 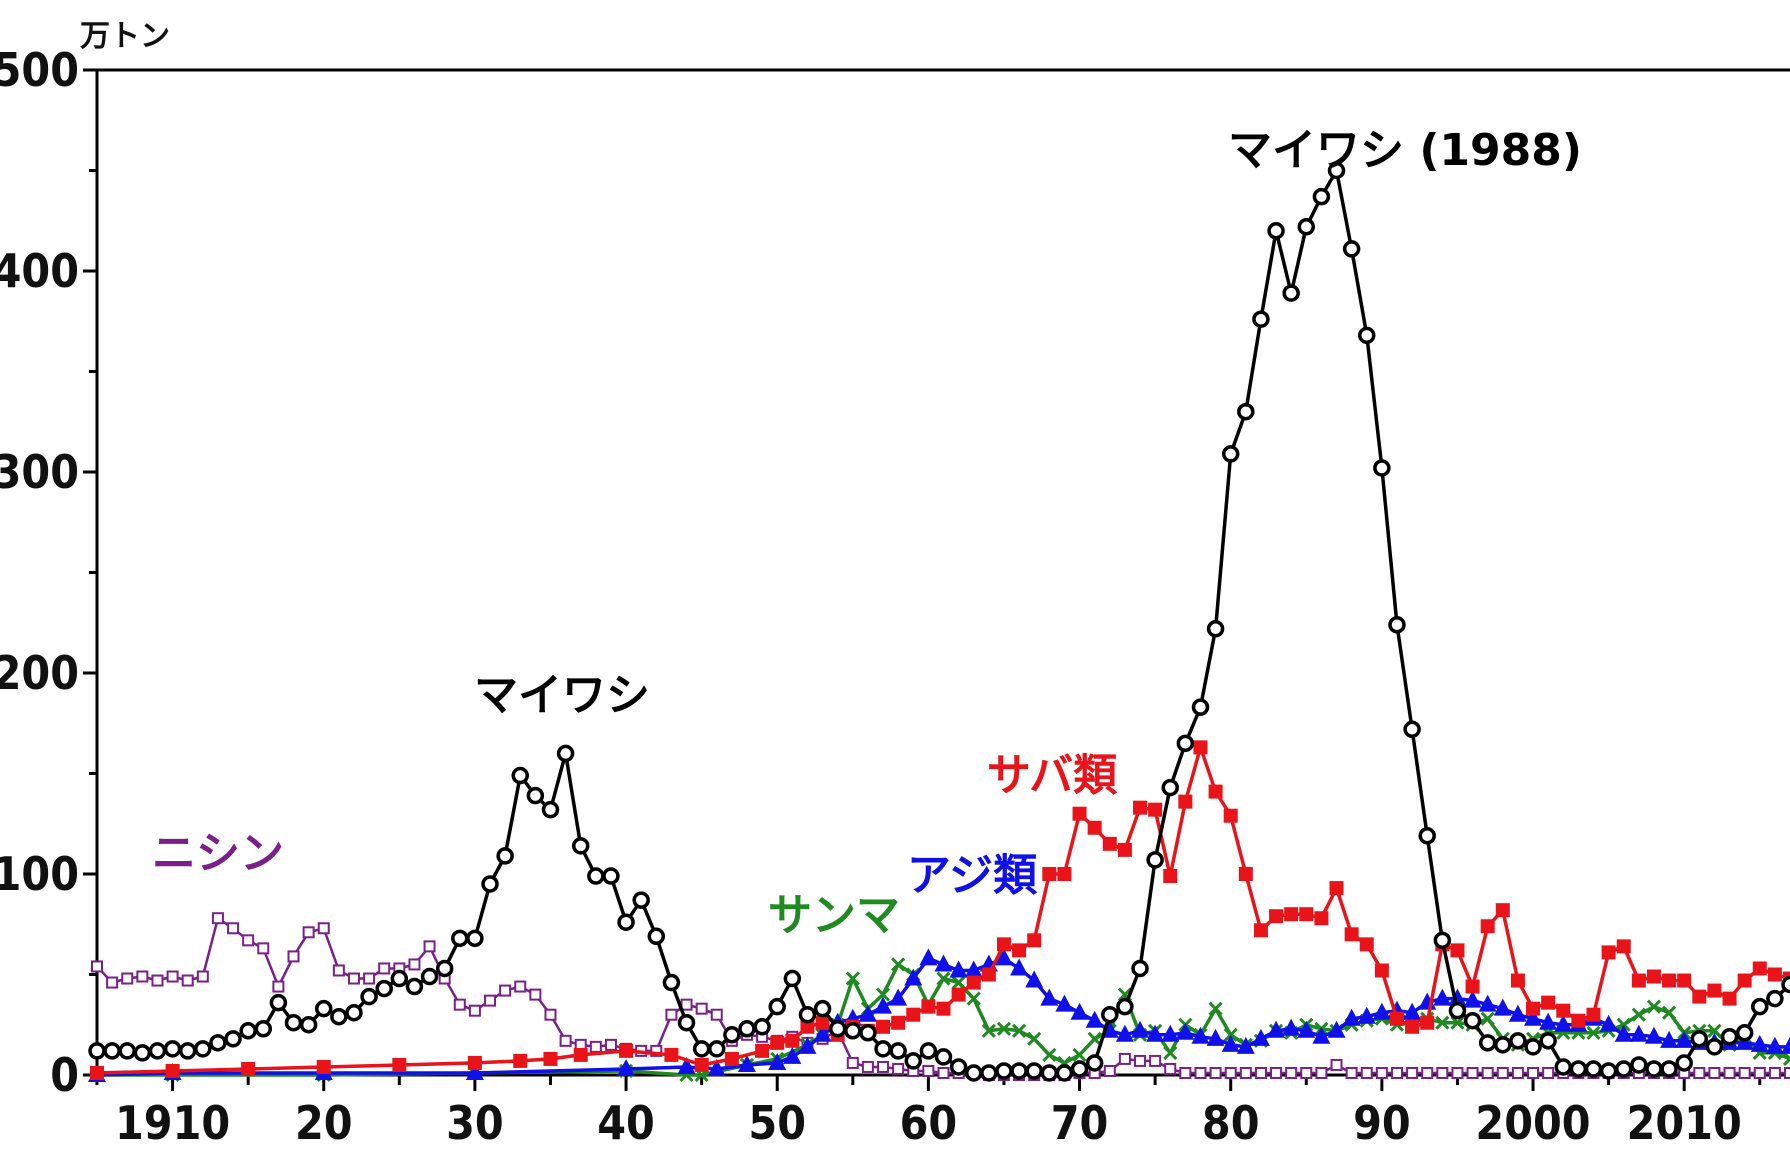 I want to click on x-tick-label: 1910, so click(x=172, y=1123).